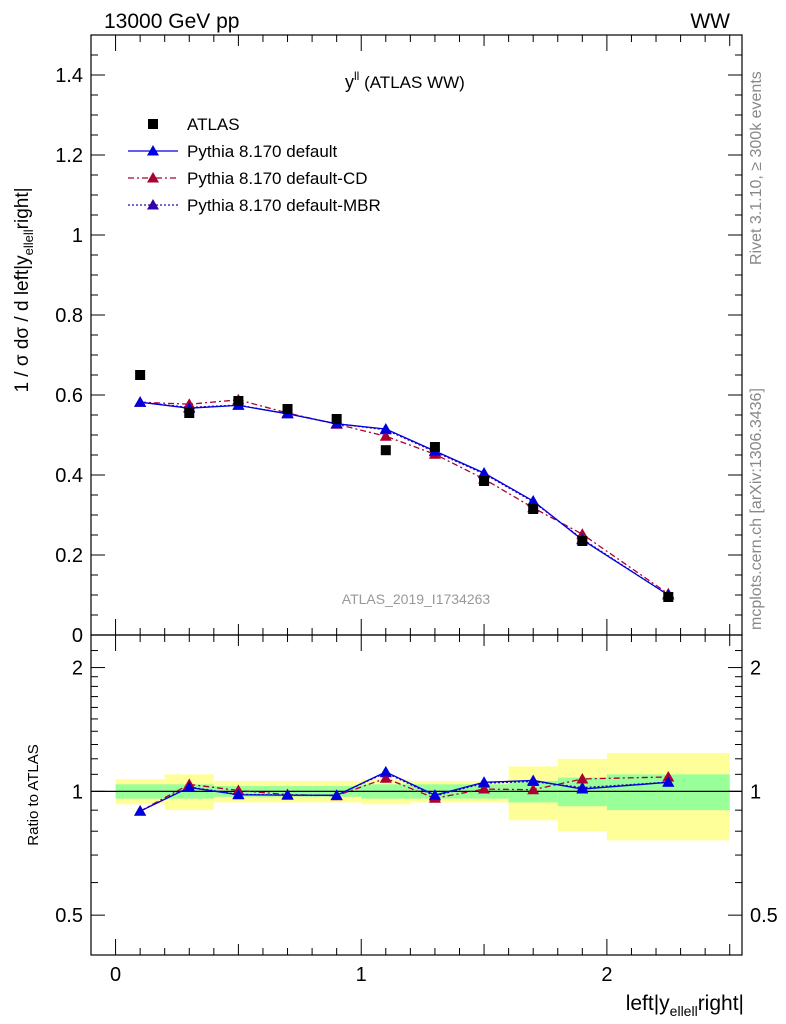  What do you see at coordinates (77, 792) in the screenshot?
I see `ratio-ytick-label: 1` at bounding box center [77, 792].